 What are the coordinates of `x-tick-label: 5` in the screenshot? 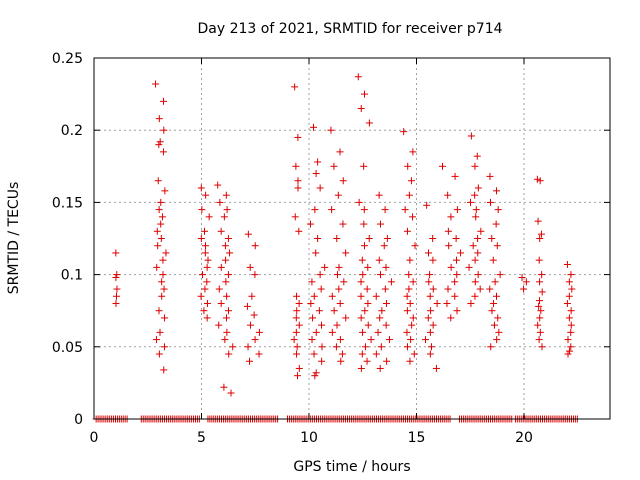 It's located at (201, 438).